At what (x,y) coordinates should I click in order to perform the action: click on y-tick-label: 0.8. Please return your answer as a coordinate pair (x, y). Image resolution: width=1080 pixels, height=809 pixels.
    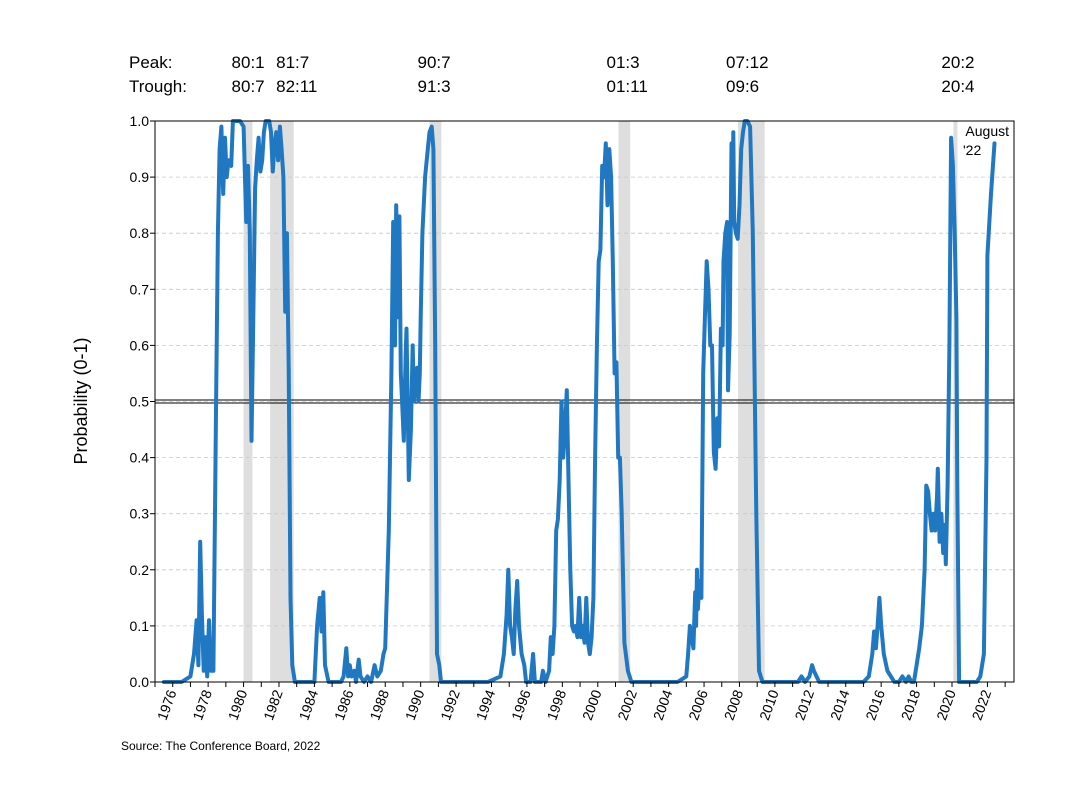
    Looking at the image, I should click on (140, 233).